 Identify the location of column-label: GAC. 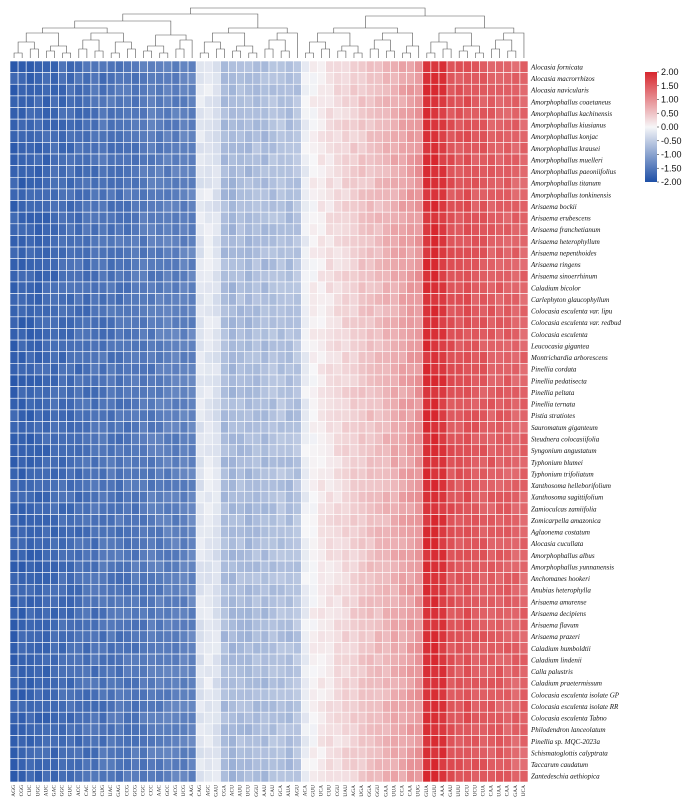
(54, 791).